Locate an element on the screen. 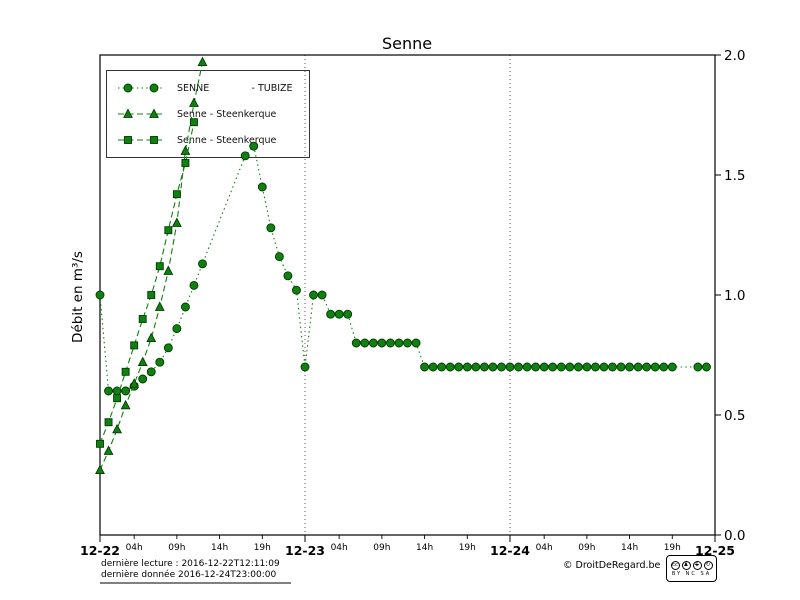 The width and height of the screenshot is (800, 600). cc-logo-icon: cc is located at coordinates (675, 565).